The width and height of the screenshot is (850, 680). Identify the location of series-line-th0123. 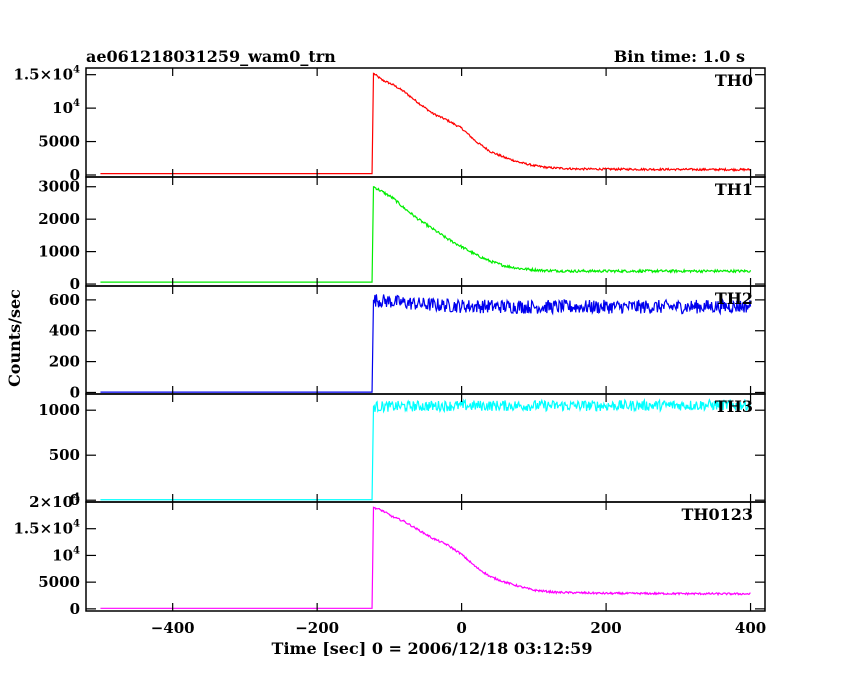
(425, 557).